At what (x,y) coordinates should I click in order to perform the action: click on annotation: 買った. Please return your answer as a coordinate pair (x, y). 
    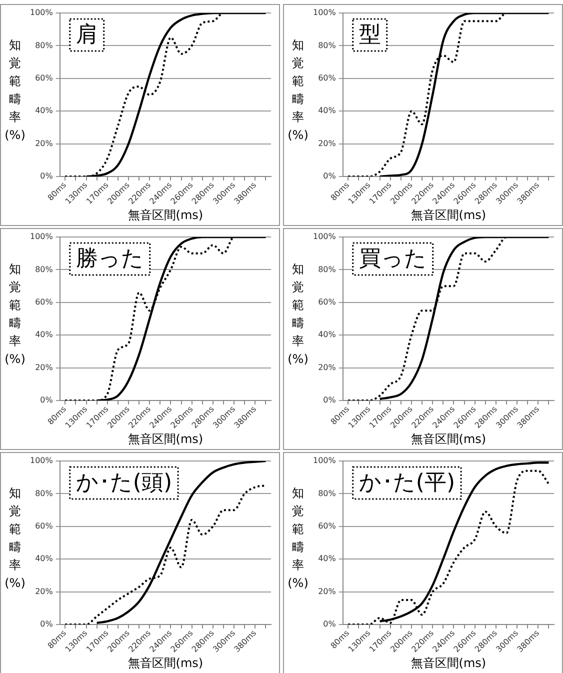
    Looking at the image, I should click on (392, 259).